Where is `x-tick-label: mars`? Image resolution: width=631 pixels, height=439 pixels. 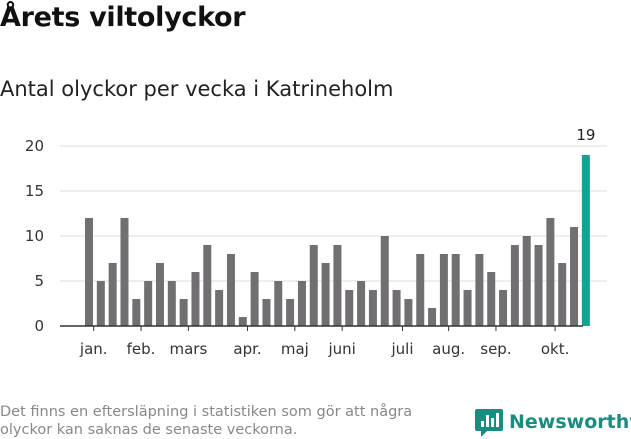
x-tick-label: mars is located at coordinates (188, 349).